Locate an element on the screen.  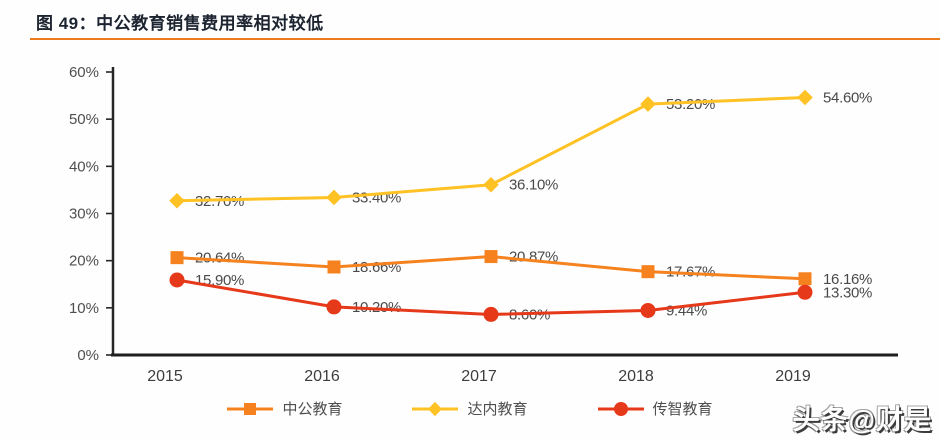
legend-circle-icon is located at coordinates (620, 408).